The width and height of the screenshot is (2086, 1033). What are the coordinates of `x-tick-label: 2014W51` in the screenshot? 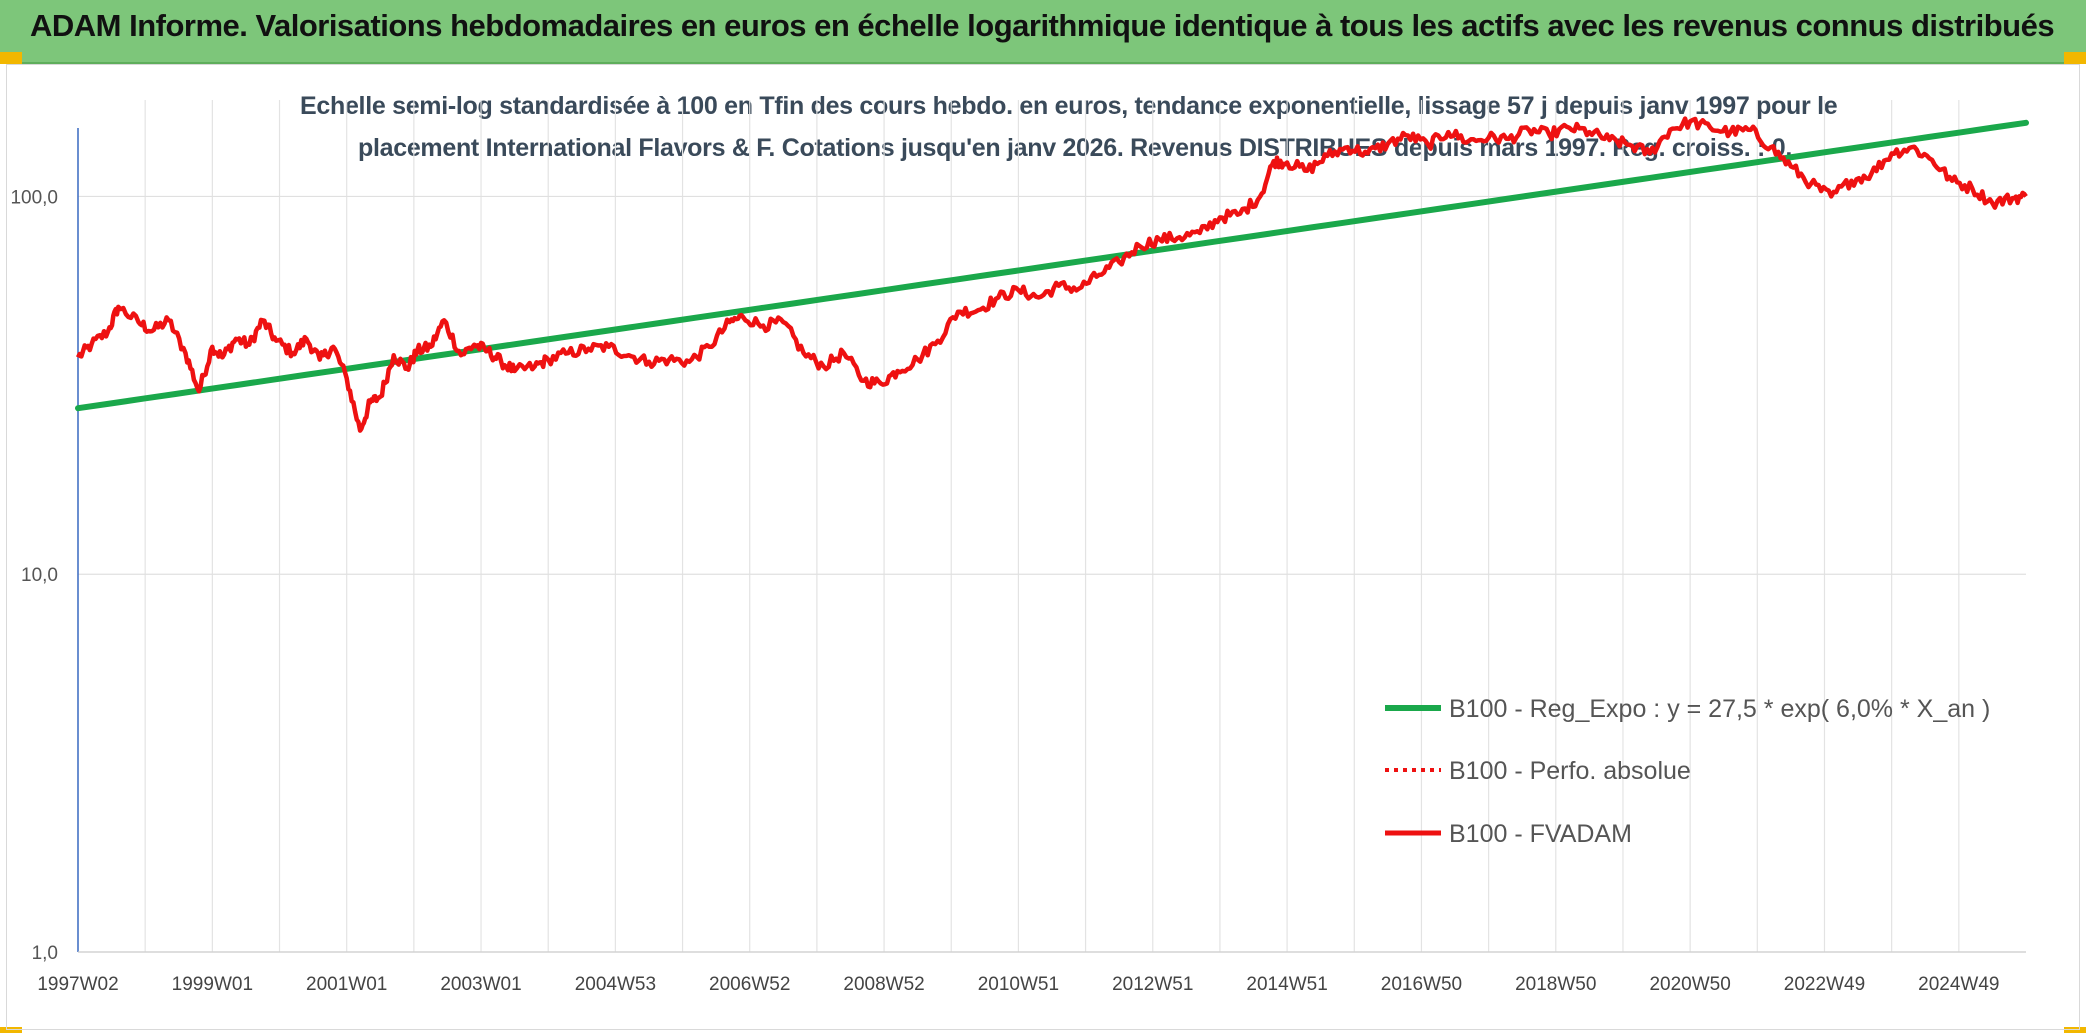 It's located at (1286, 984).